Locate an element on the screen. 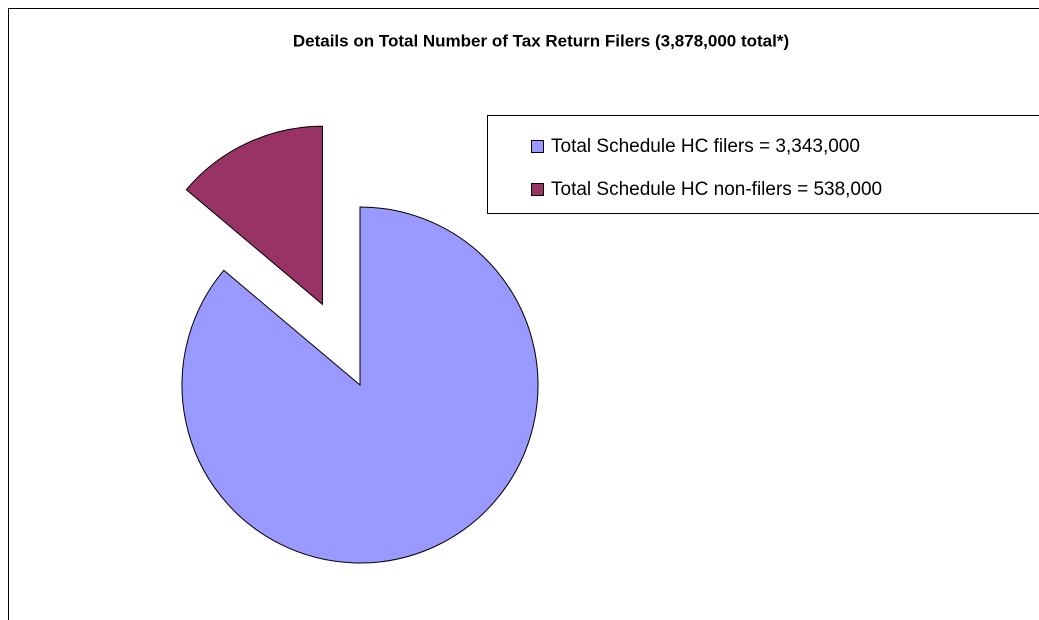  legend-label: Total Schedule HC filers = 3,343,000 is located at coordinates (705, 146).